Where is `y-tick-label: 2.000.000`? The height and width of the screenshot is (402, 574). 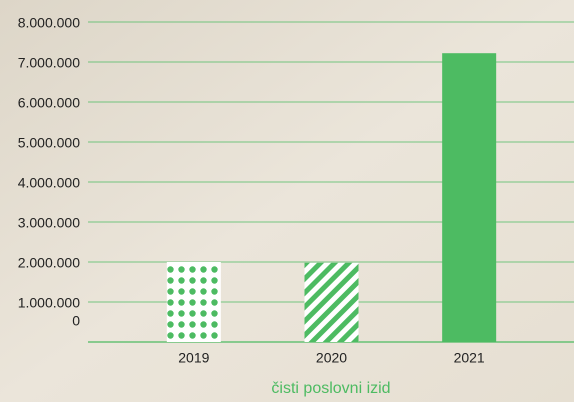
y-tick-label: 2.000.000 is located at coordinates (49, 263).